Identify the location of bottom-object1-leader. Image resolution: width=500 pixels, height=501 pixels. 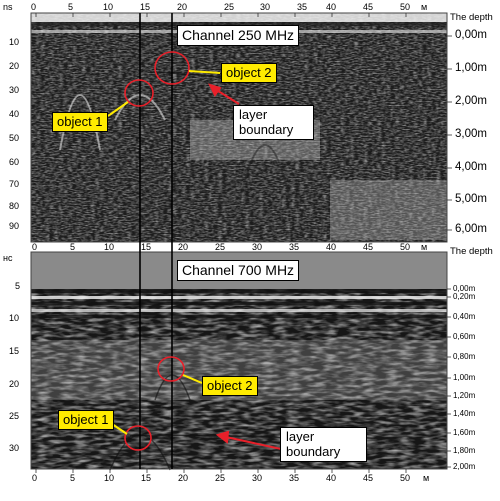
(119, 429).